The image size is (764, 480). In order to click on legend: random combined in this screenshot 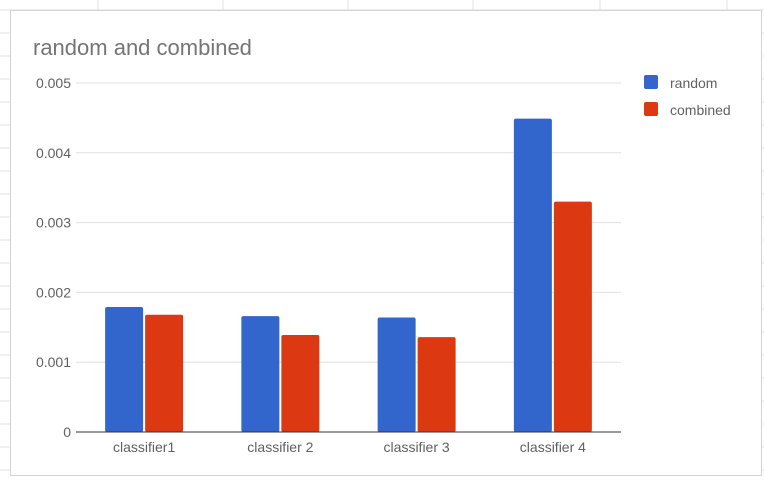, I will do `click(687, 96)`.